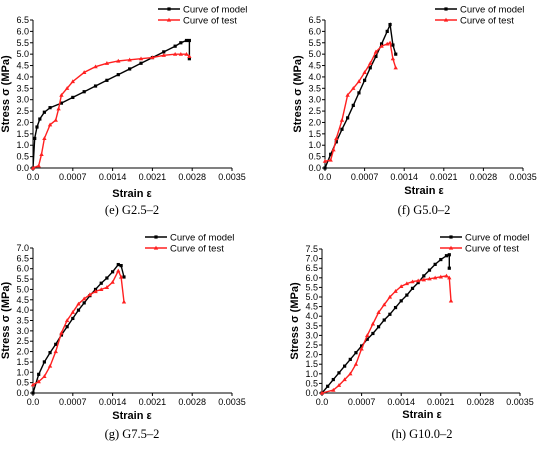  What do you see at coordinates (73, 402) in the screenshot?
I see `x-tick-label: 0.0007` at bounding box center [73, 402].